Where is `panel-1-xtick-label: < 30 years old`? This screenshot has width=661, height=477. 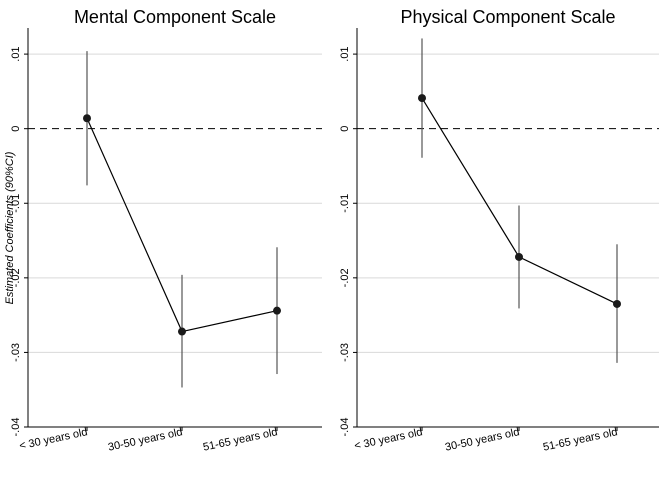
panel-1-xtick-label: < 30 years old is located at coordinates (53, 439).